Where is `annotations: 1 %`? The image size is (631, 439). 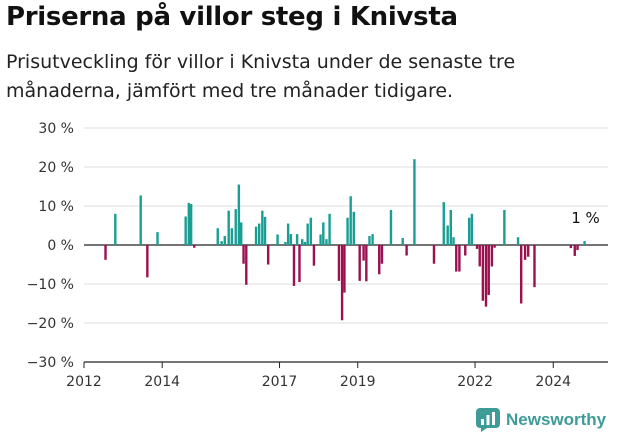
annotations: 1 % is located at coordinates (585, 218).